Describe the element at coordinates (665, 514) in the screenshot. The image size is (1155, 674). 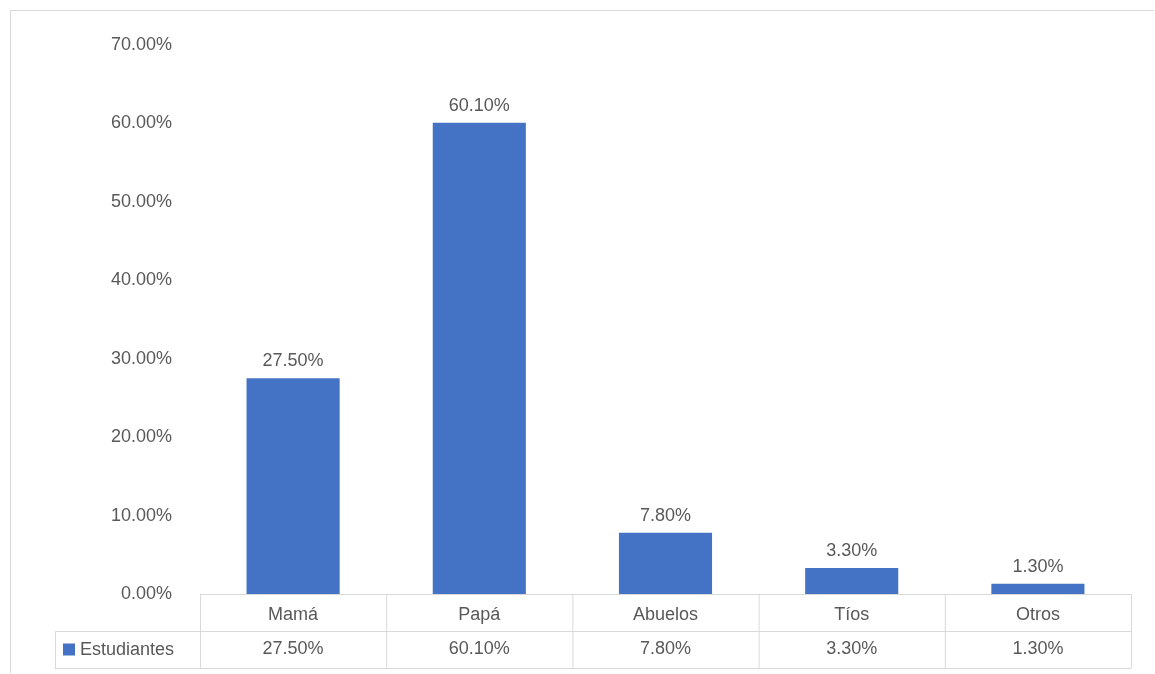
I see `text: 7.80%` at that location.